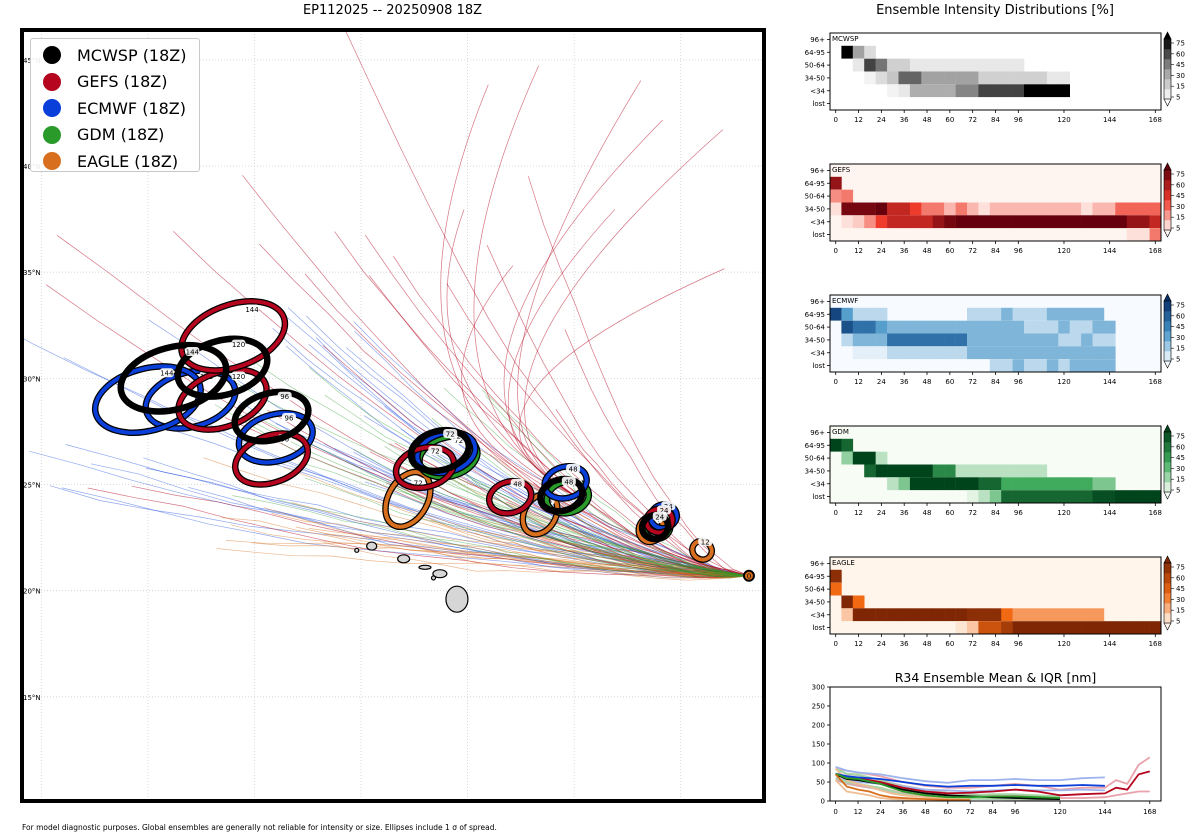 The image size is (1200, 840). I want to click on legend-entry: ECMWF (18Z), so click(119, 108).